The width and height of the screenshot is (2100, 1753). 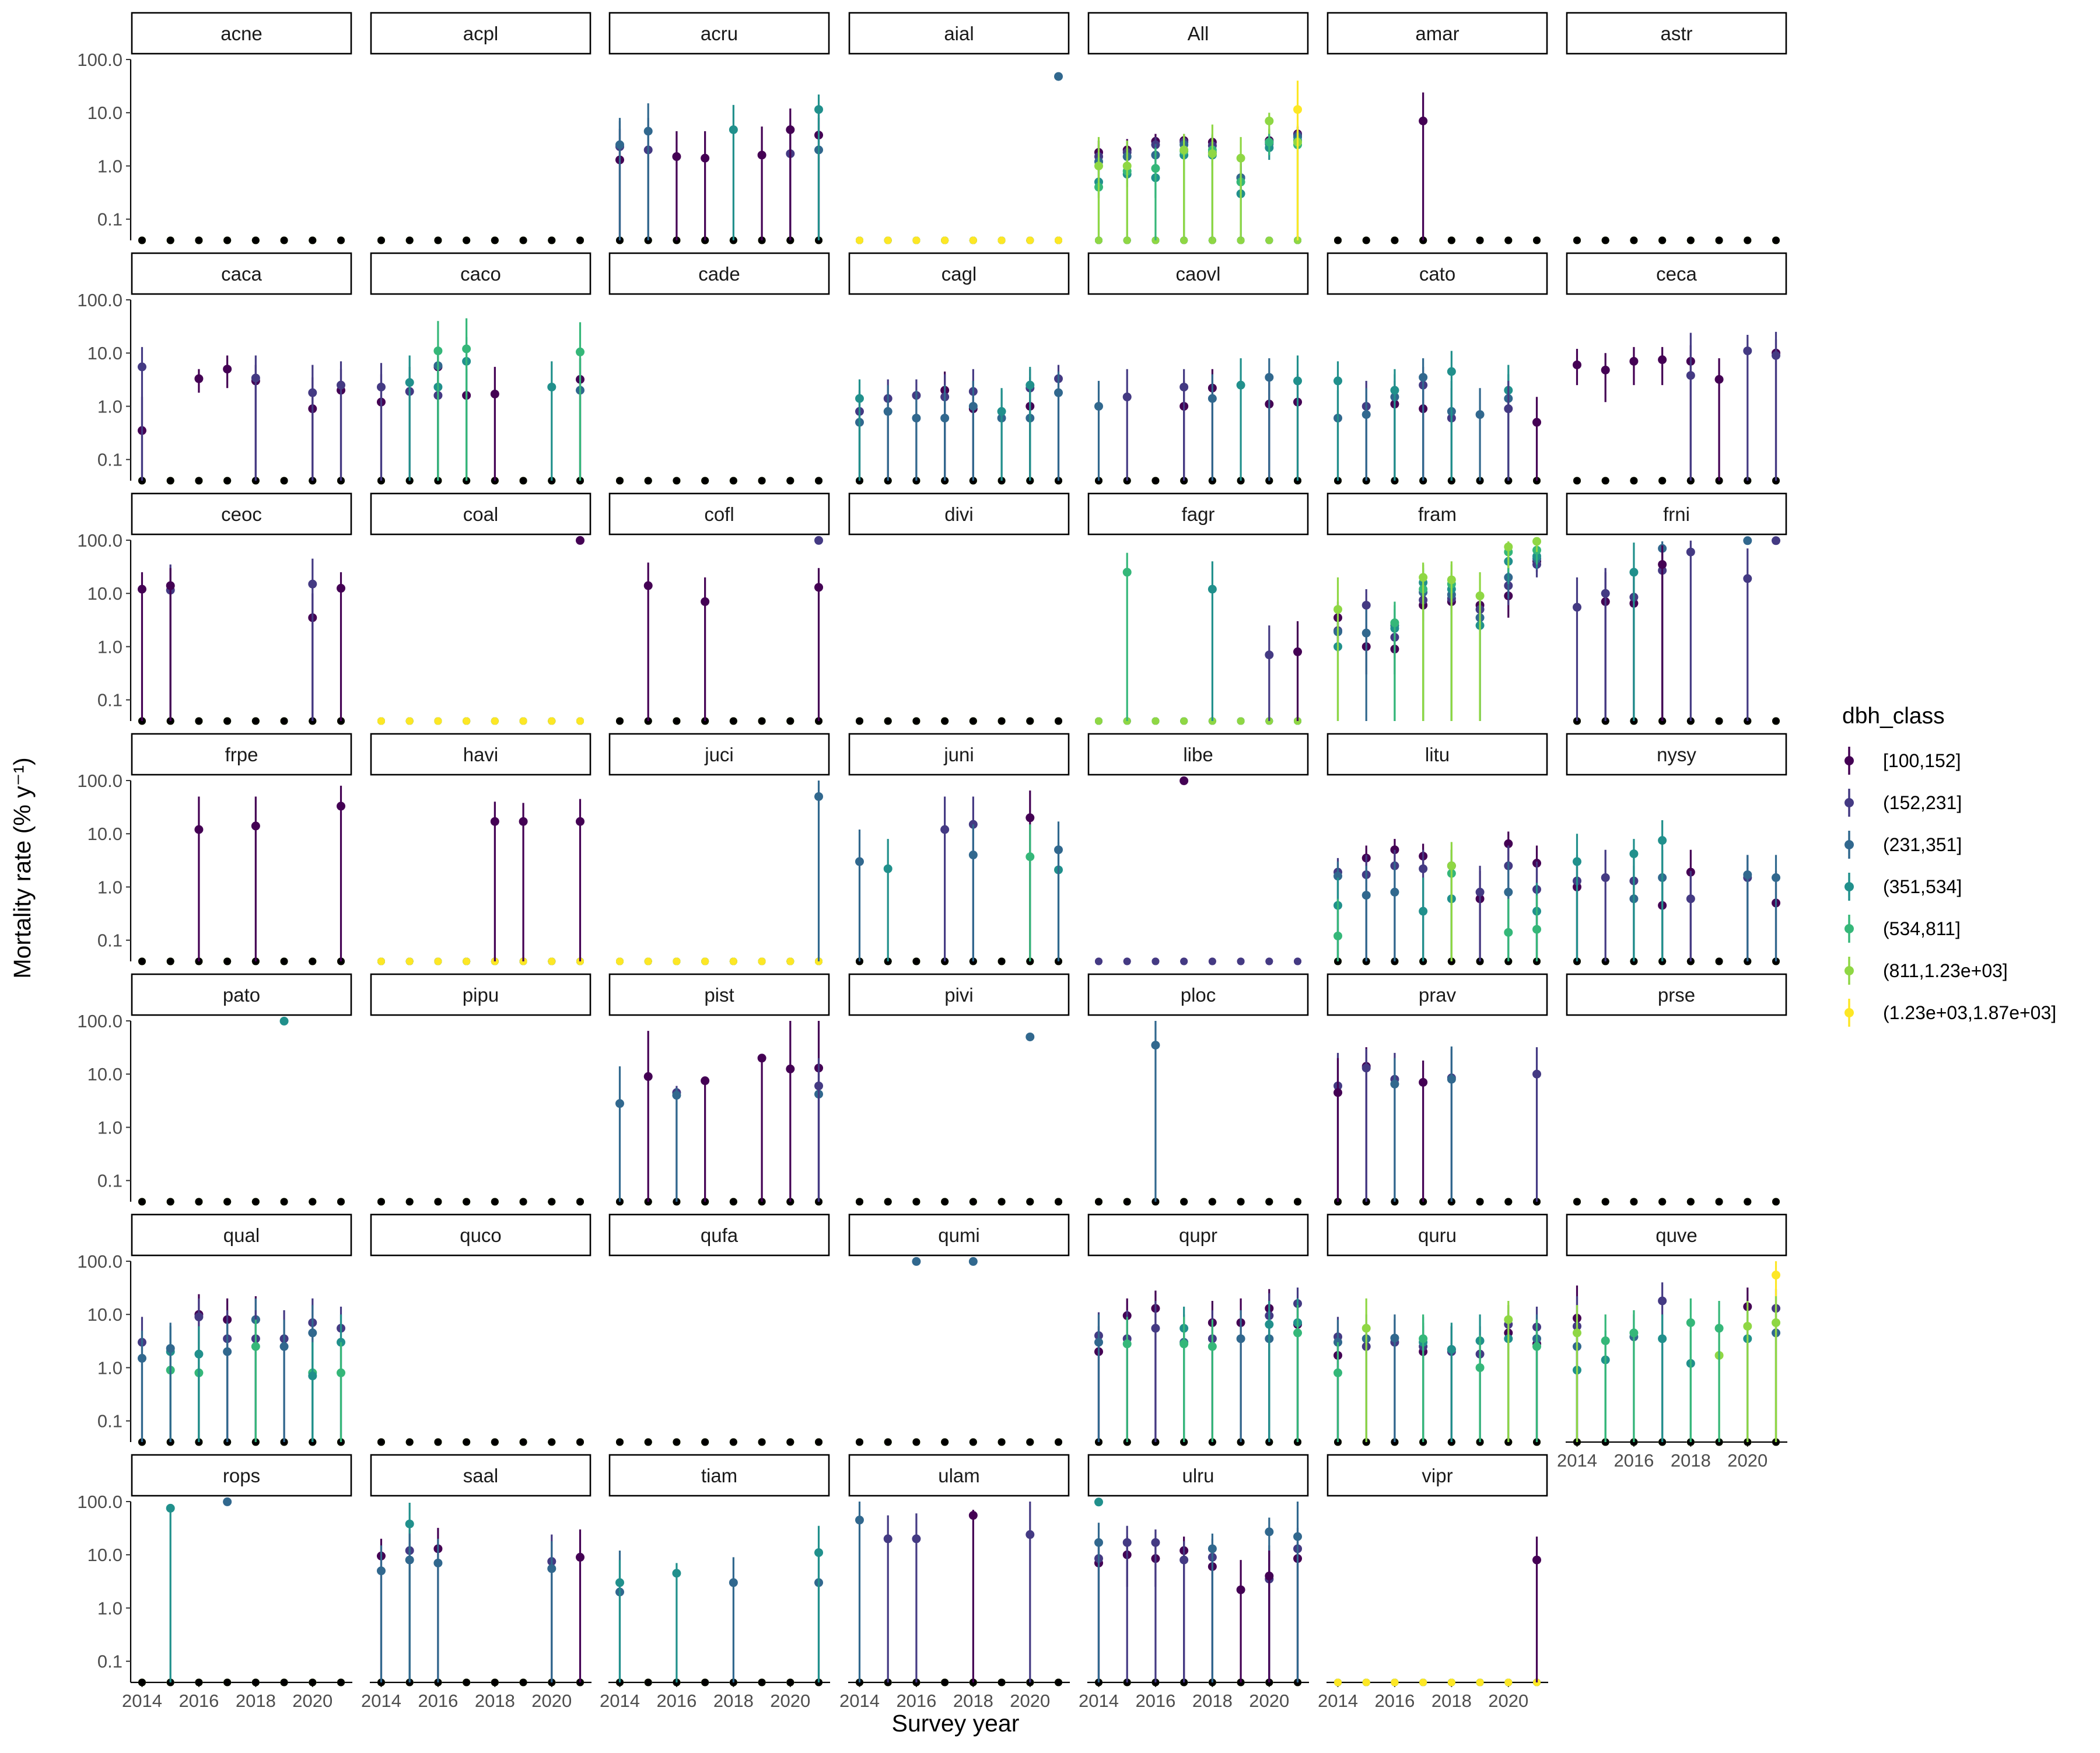 I want to click on x-tick-label: 2016, so click(x=676, y=1701).